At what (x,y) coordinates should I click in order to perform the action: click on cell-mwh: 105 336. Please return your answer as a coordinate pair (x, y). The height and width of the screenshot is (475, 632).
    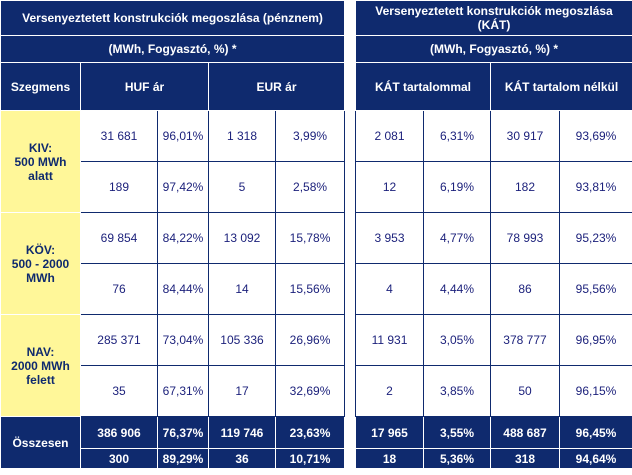
    Looking at the image, I should click on (242, 340).